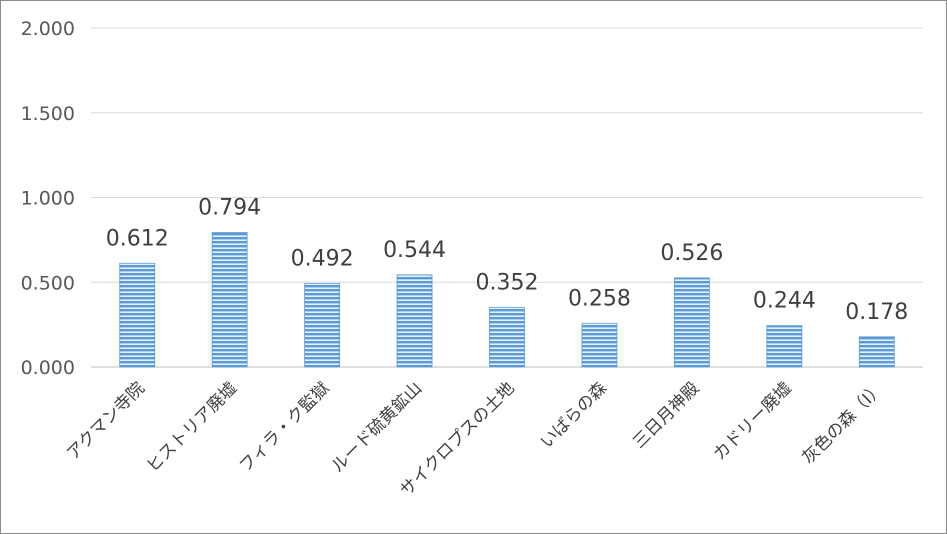 The width and height of the screenshot is (947, 534). What do you see at coordinates (753, 421) in the screenshot?
I see `category-label: カドリー廃墟` at bounding box center [753, 421].